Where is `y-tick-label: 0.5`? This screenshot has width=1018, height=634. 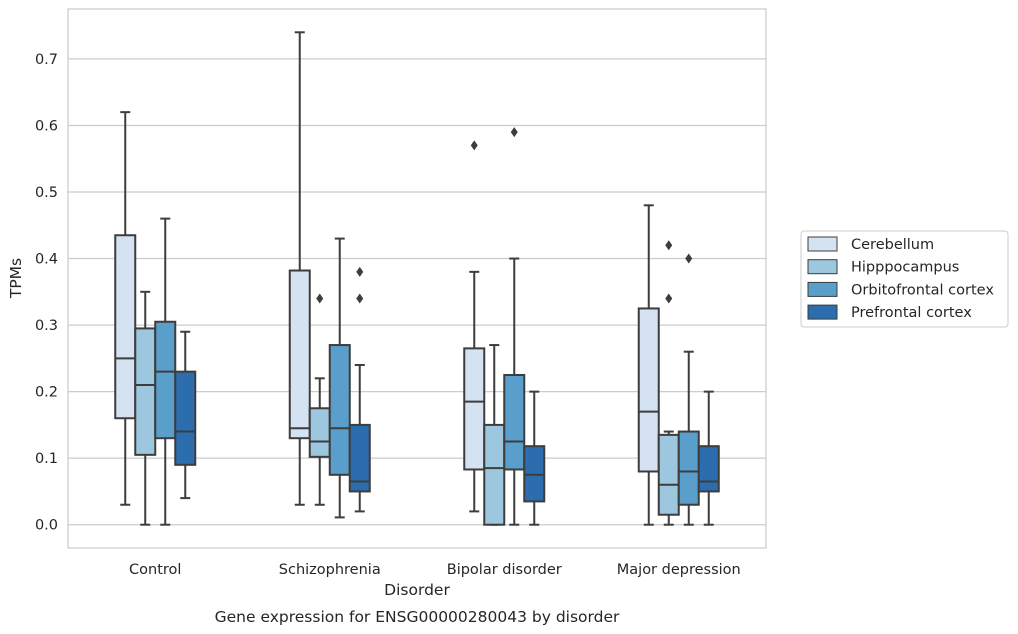
y-tick-label: 0.5 is located at coordinates (46, 193).